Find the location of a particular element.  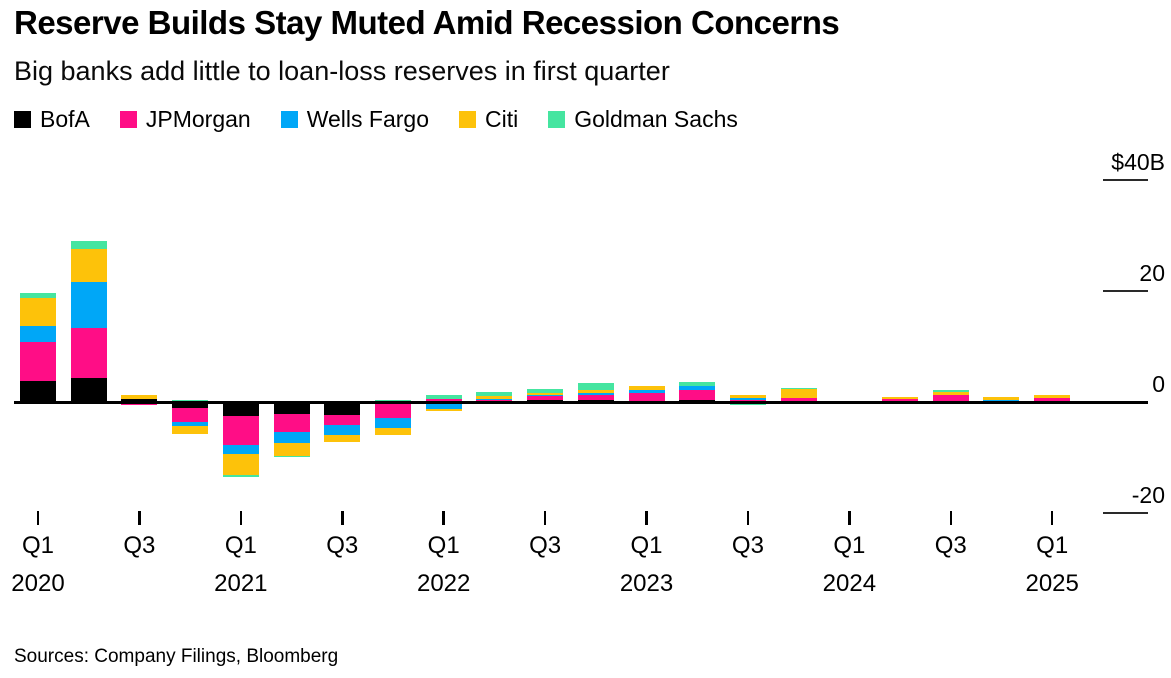

x-axis-line is located at coordinates (581, 402).